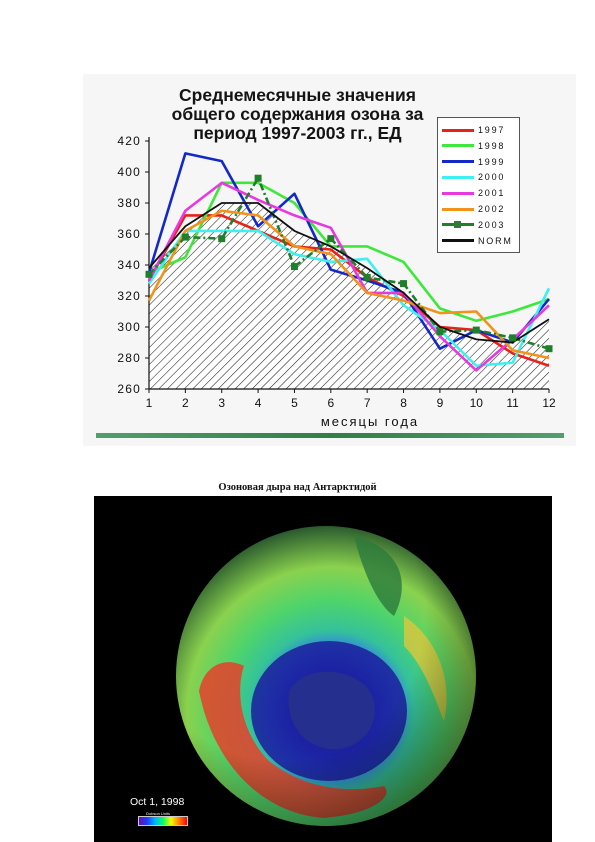 This screenshot has height=842, width=595. I want to click on y-tick-label: 380, so click(129, 203).